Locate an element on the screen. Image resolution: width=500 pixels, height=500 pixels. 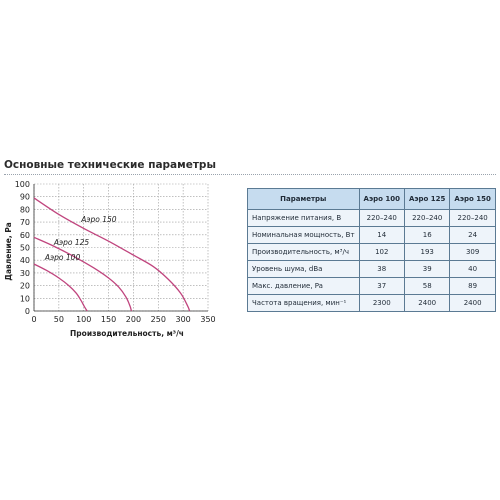
table-cell: 40 is located at coordinates (472, 269).